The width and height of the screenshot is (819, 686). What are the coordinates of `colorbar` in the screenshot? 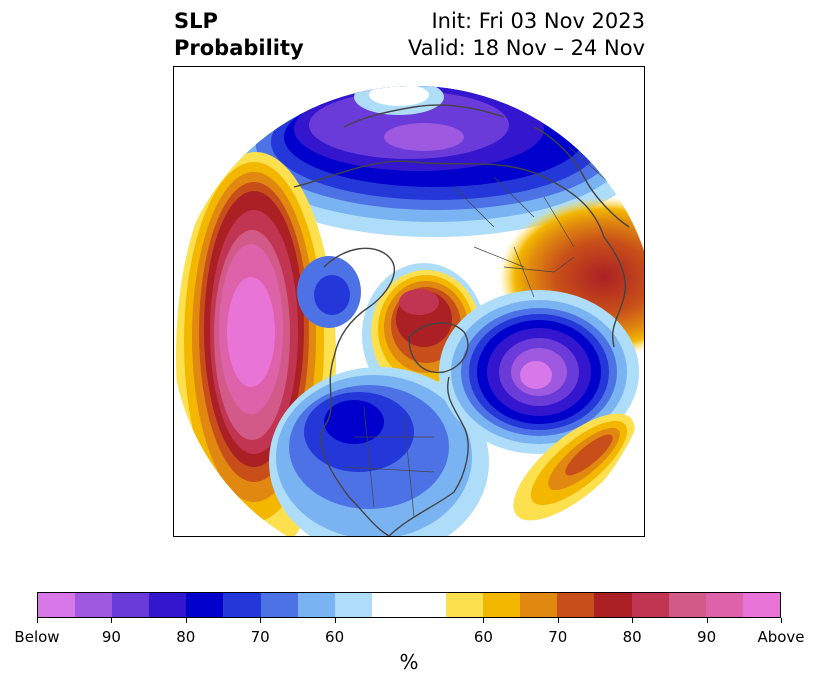 It's located at (409, 605).